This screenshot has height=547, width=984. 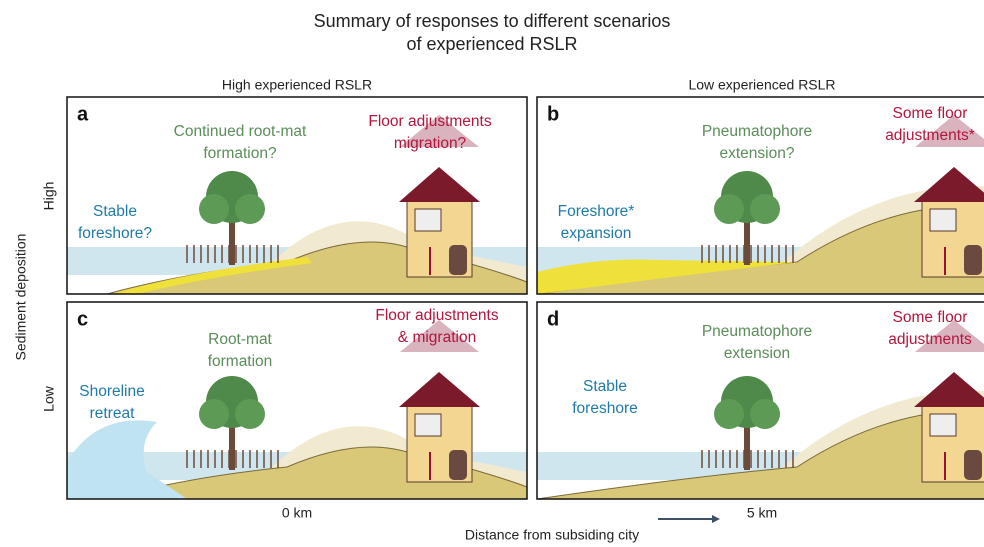 I want to click on panel-label: migration?, so click(x=430, y=143).